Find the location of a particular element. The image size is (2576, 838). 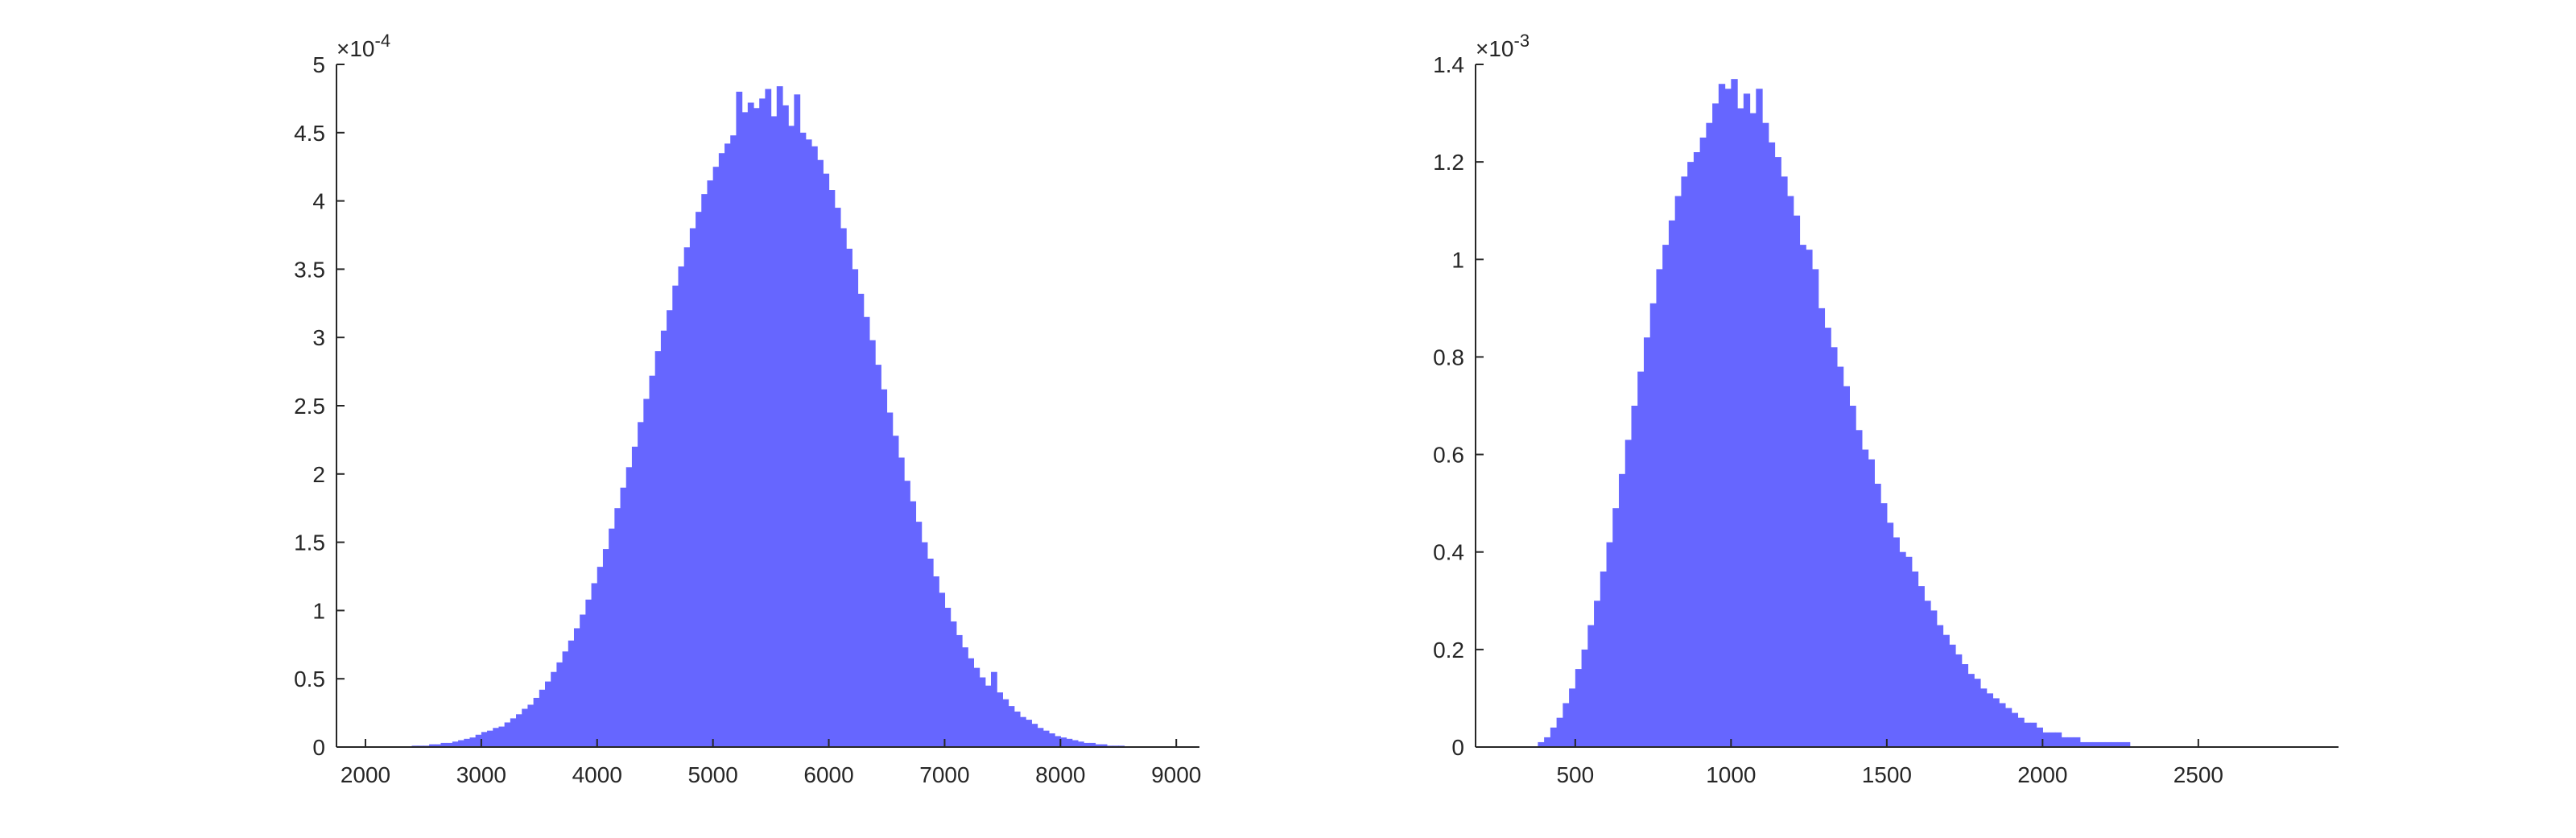

x-tick-label-right: 1500 is located at coordinates (1887, 774).